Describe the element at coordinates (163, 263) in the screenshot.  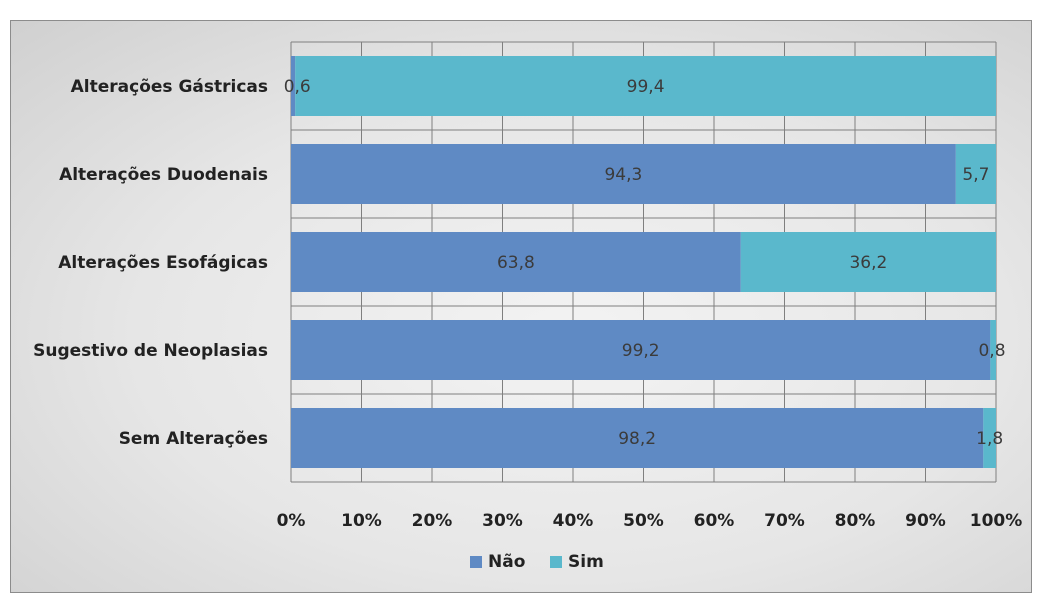
I see `category-label: Alterações Esofágicas` at that location.